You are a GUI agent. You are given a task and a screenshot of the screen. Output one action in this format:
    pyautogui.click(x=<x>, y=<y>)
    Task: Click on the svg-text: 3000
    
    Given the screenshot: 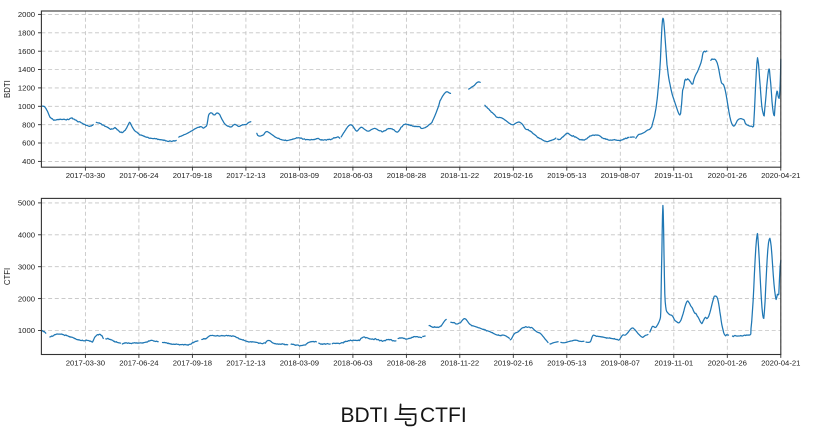 What is the action you would take?
    pyautogui.click(x=26, y=266)
    